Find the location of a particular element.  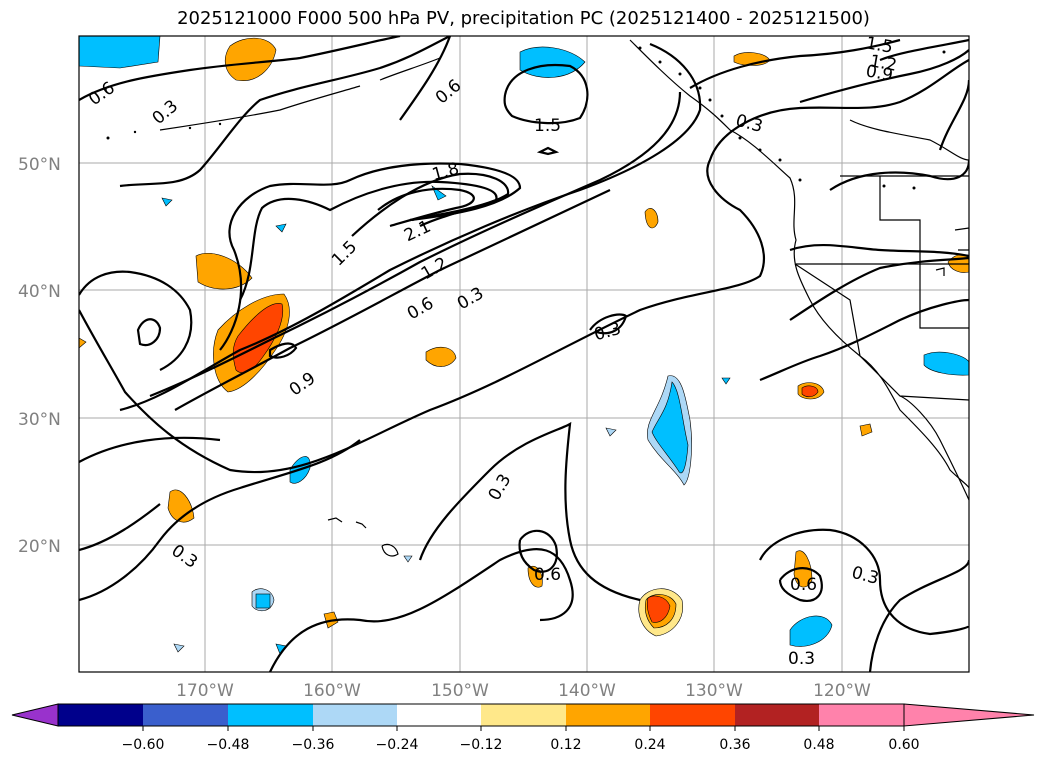

colorbar-extend-low is located at coordinates (35, 715).